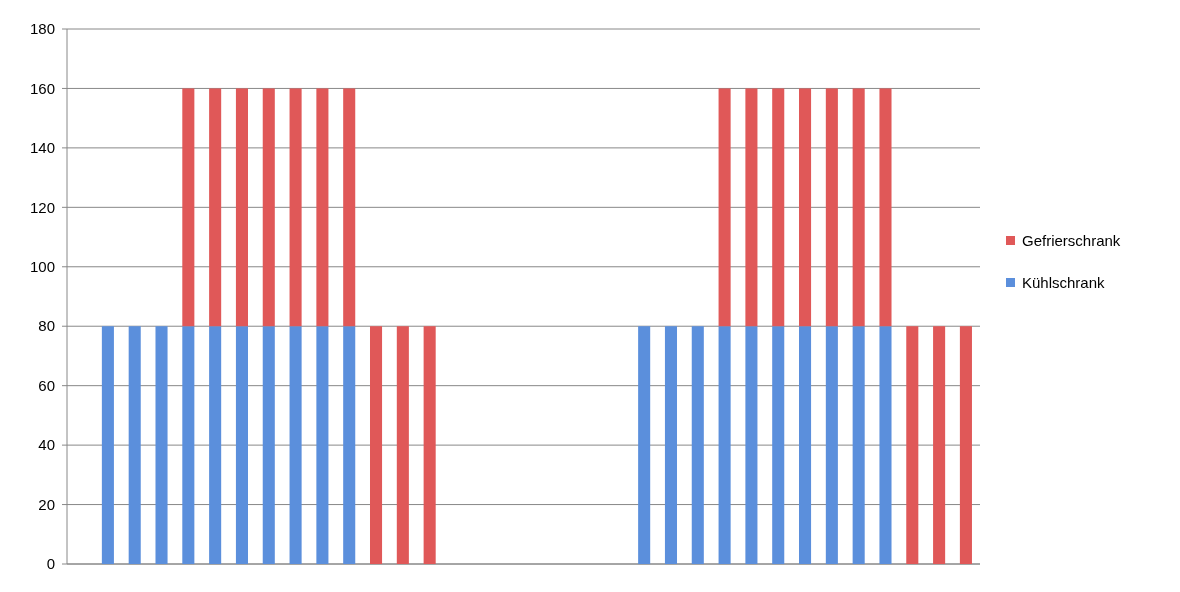 The image size is (1180, 592). What do you see at coordinates (46, 385) in the screenshot?
I see `y-tick-label: 60` at bounding box center [46, 385].